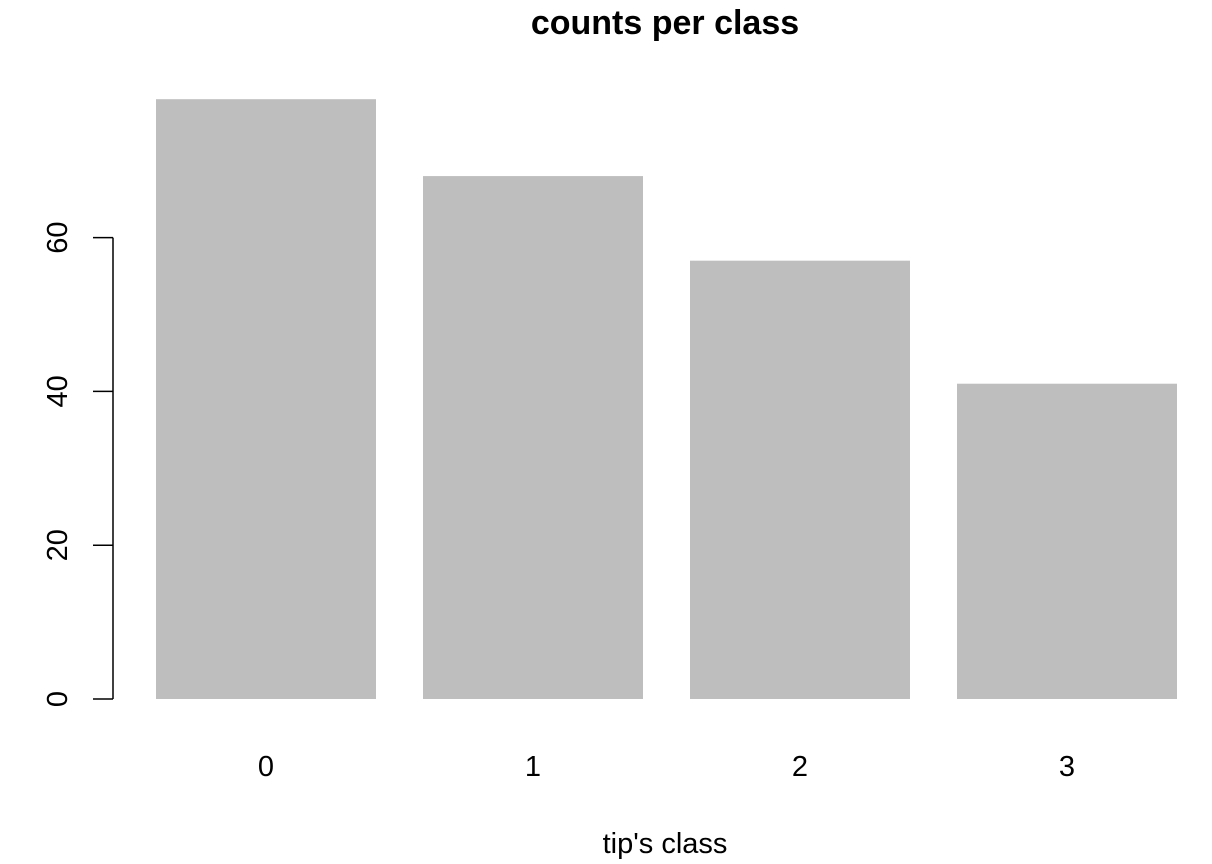  I want to click on x-axis-tick-labels: 0 1 2 3, so click(666, 767).